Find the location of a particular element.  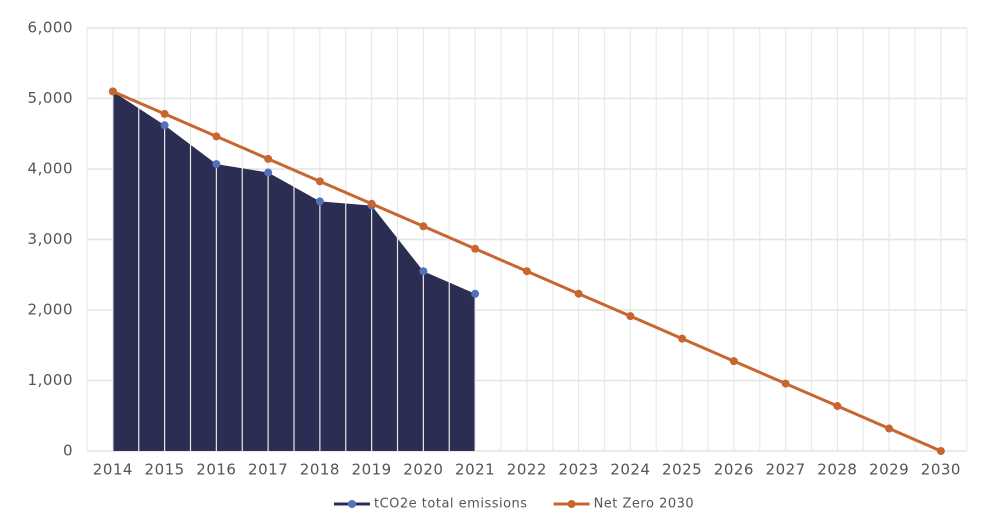

y-tick-label: 6,000 is located at coordinates (50, 28).